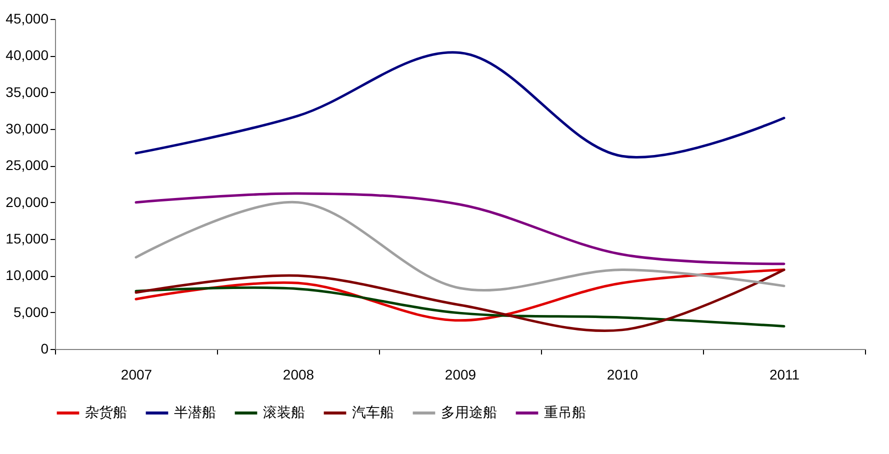  I want to click on legend-label: 半潜船, so click(195, 412).